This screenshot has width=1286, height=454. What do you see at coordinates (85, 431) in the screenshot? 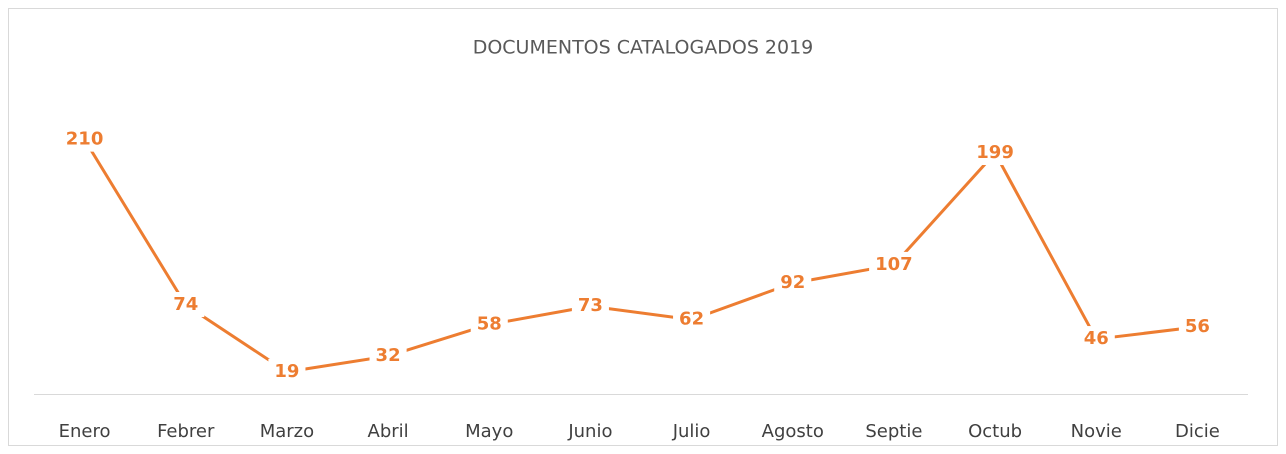
I see `x-tick-label: Enero` at bounding box center [85, 431].